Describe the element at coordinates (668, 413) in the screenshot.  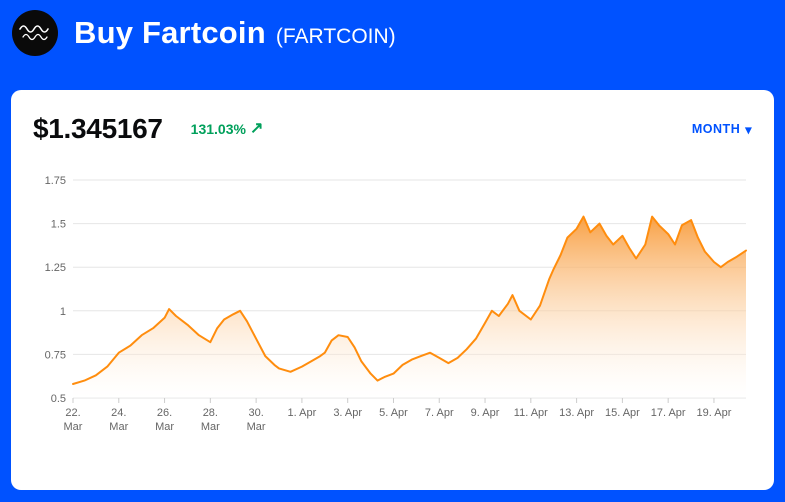
I see `x-tick-label: 17. Apr` at that location.